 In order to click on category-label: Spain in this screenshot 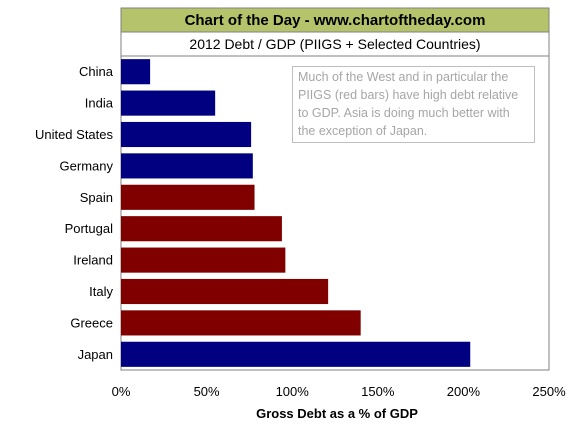, I will do `click(96, 197)`.